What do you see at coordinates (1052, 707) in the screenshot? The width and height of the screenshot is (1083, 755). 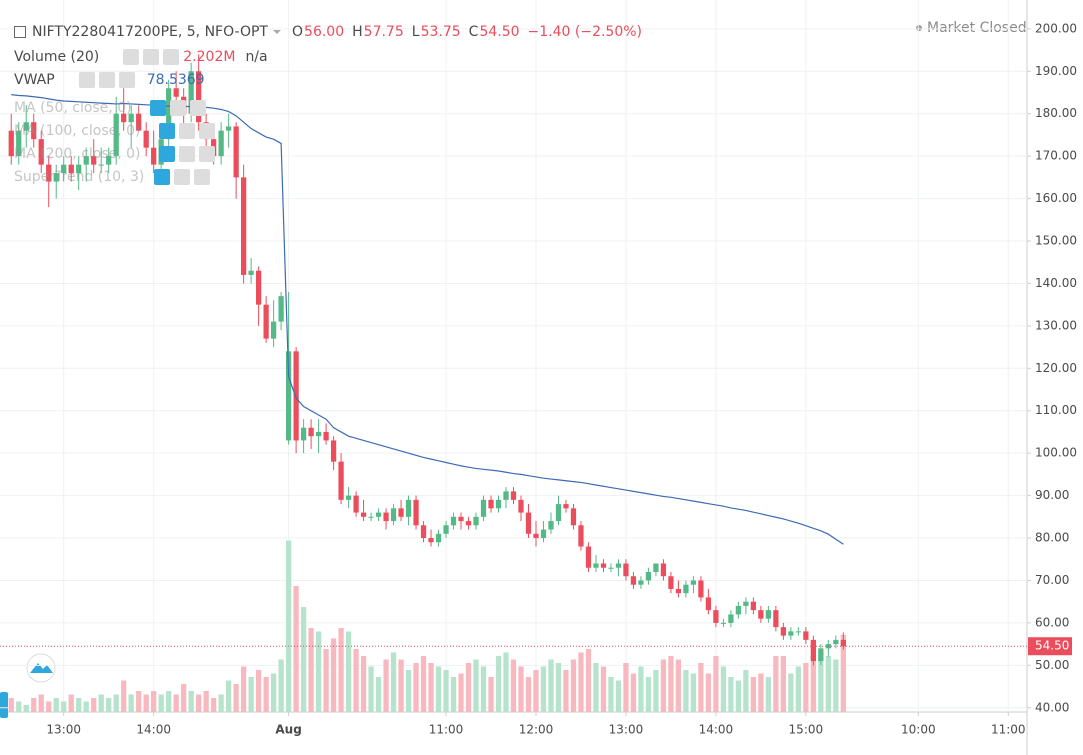 I see `y-tick-label: 40.00` at bounding box center [1052, 707].